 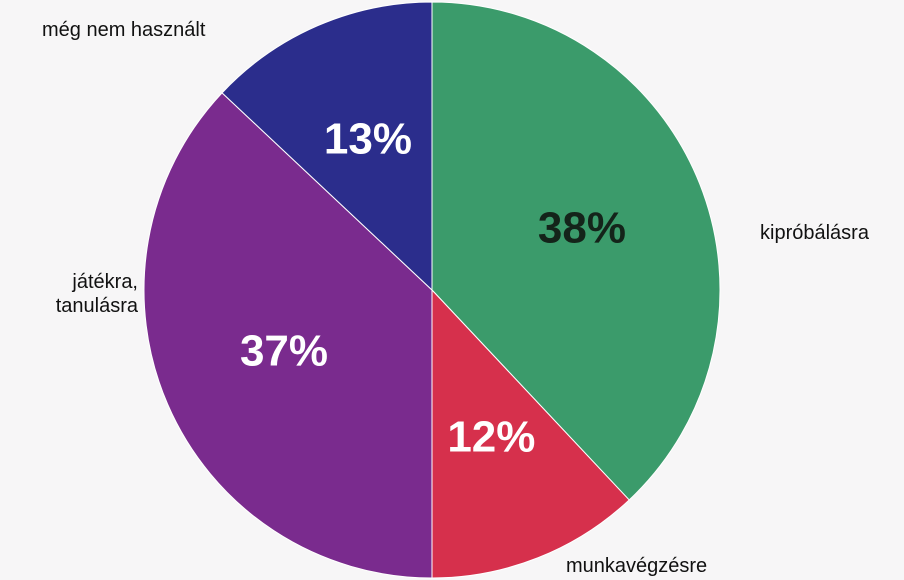 I want to click on category-label: kipróbálásra, so click(x=814, y=233).